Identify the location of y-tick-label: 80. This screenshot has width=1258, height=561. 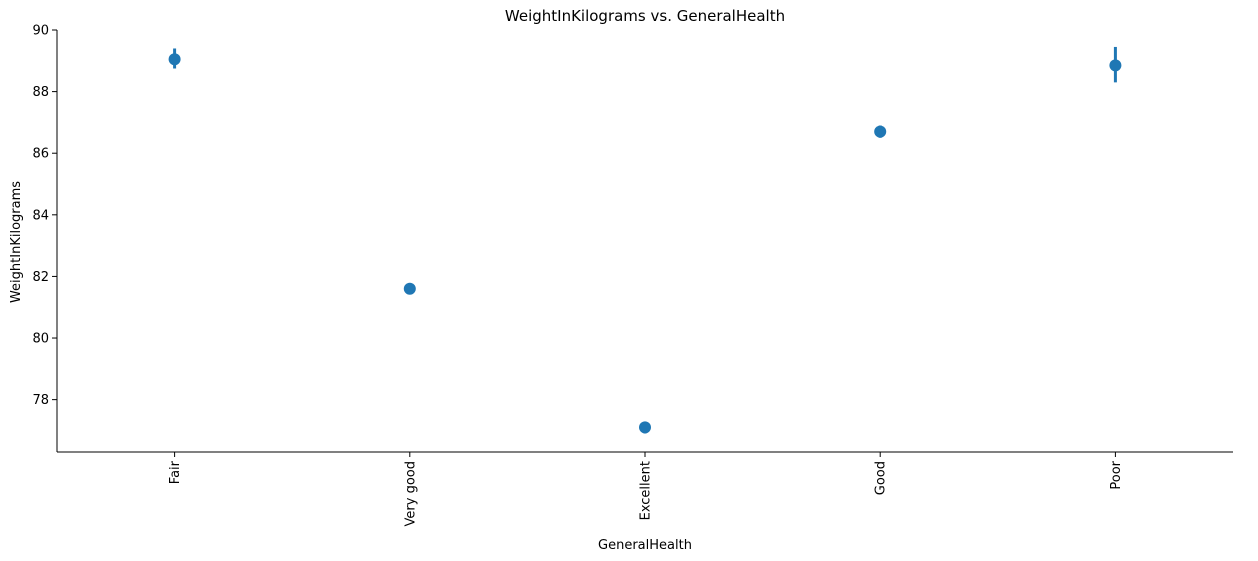
(40, 339).